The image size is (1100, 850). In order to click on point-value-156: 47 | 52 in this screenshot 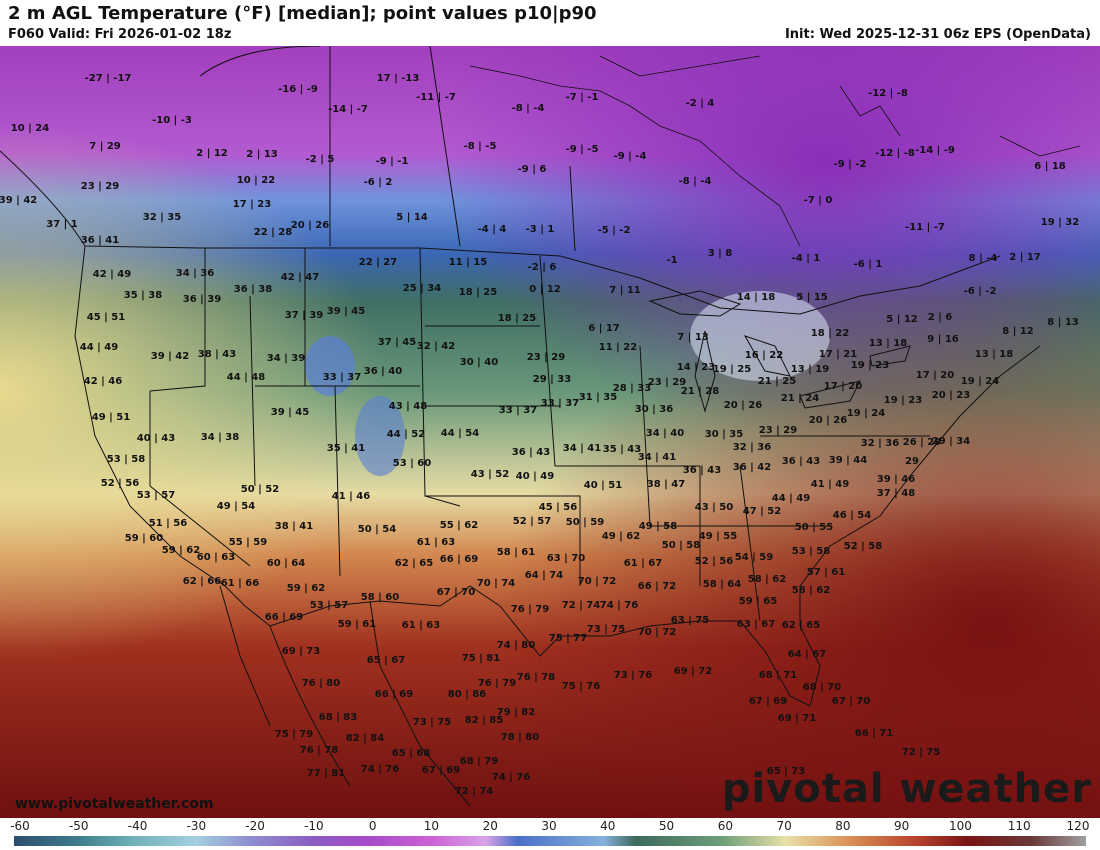, I will do `click(762, 511)`.